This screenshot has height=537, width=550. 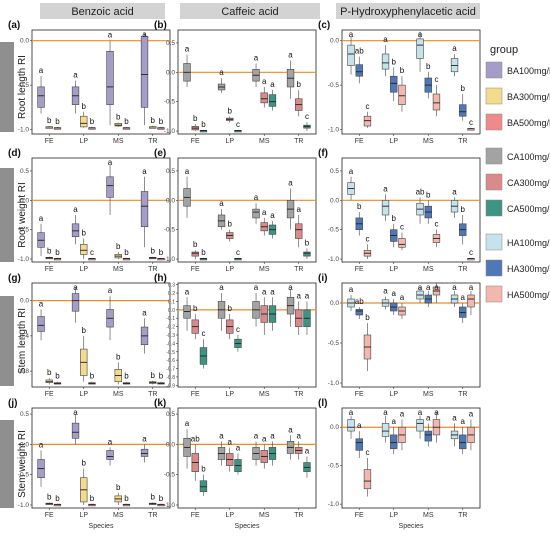 What do you see at coordinates (22, 464) in the screenshot?
I see `row-header-4: Stem weight RI` at bounding box center [22, 464].